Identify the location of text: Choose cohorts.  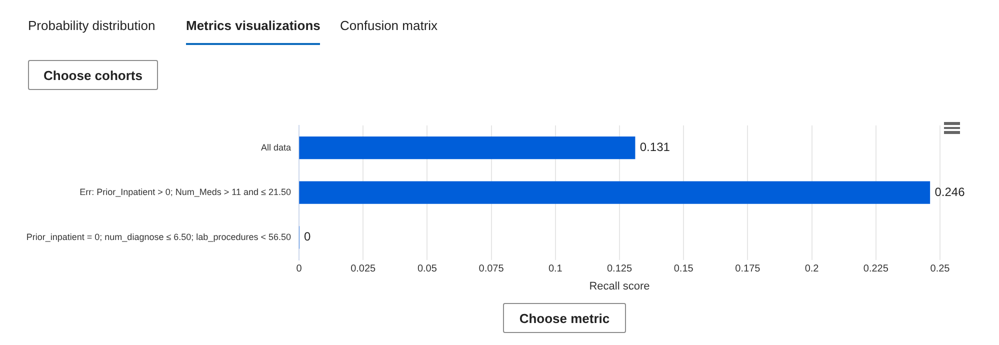
(93, 75).